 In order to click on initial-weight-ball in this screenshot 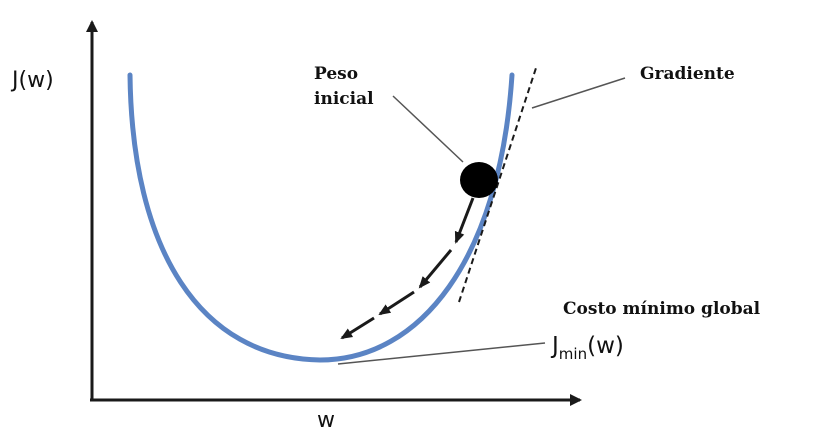, I will do `click(479, 180)`.